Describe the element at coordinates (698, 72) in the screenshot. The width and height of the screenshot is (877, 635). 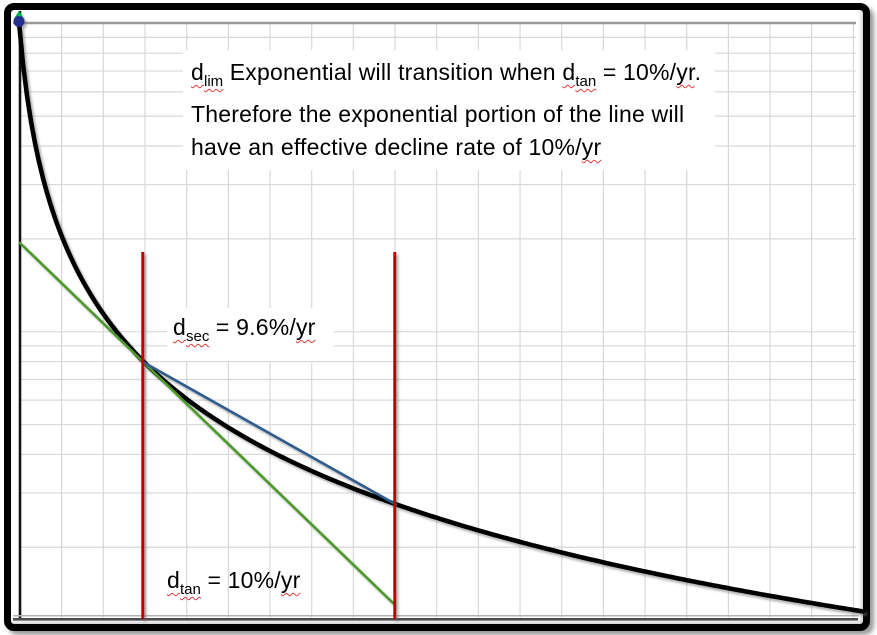
I see `label-text: .` at that location.